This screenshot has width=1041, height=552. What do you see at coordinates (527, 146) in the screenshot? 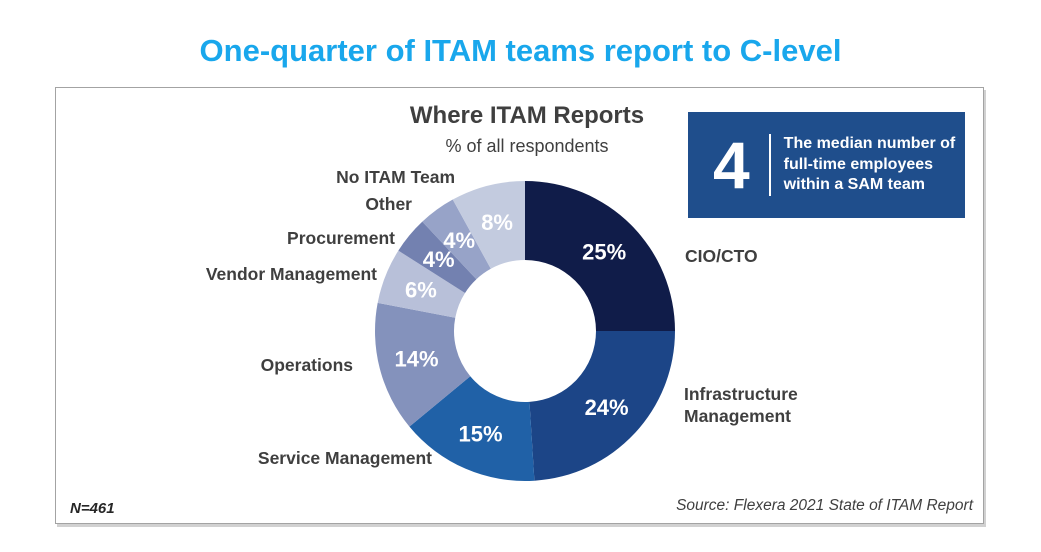
I see `chart-subtitle: % of all respondents` at bounding box center [527, 146].